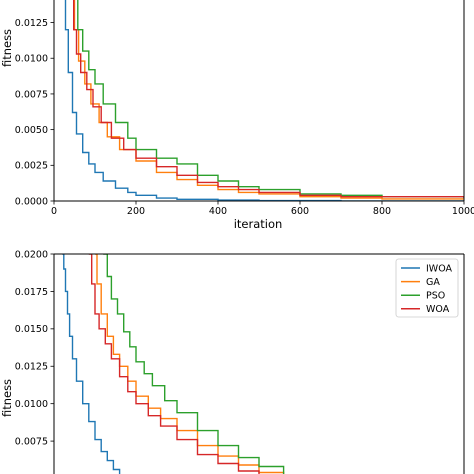  I want to click on bottom-chart-y-tick-label: 0.0175, so click(31, 292).